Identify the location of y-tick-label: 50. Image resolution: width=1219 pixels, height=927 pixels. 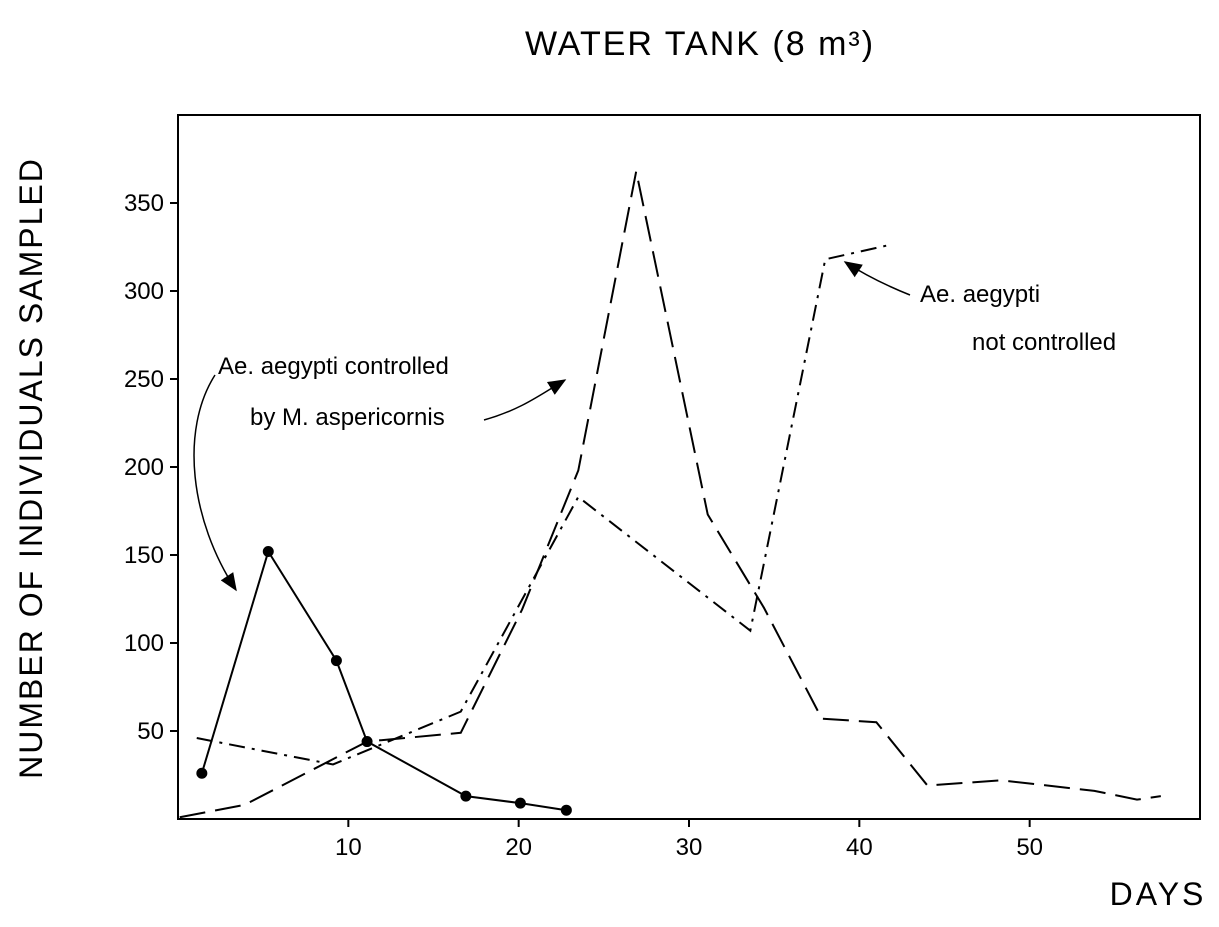
(150, 731).